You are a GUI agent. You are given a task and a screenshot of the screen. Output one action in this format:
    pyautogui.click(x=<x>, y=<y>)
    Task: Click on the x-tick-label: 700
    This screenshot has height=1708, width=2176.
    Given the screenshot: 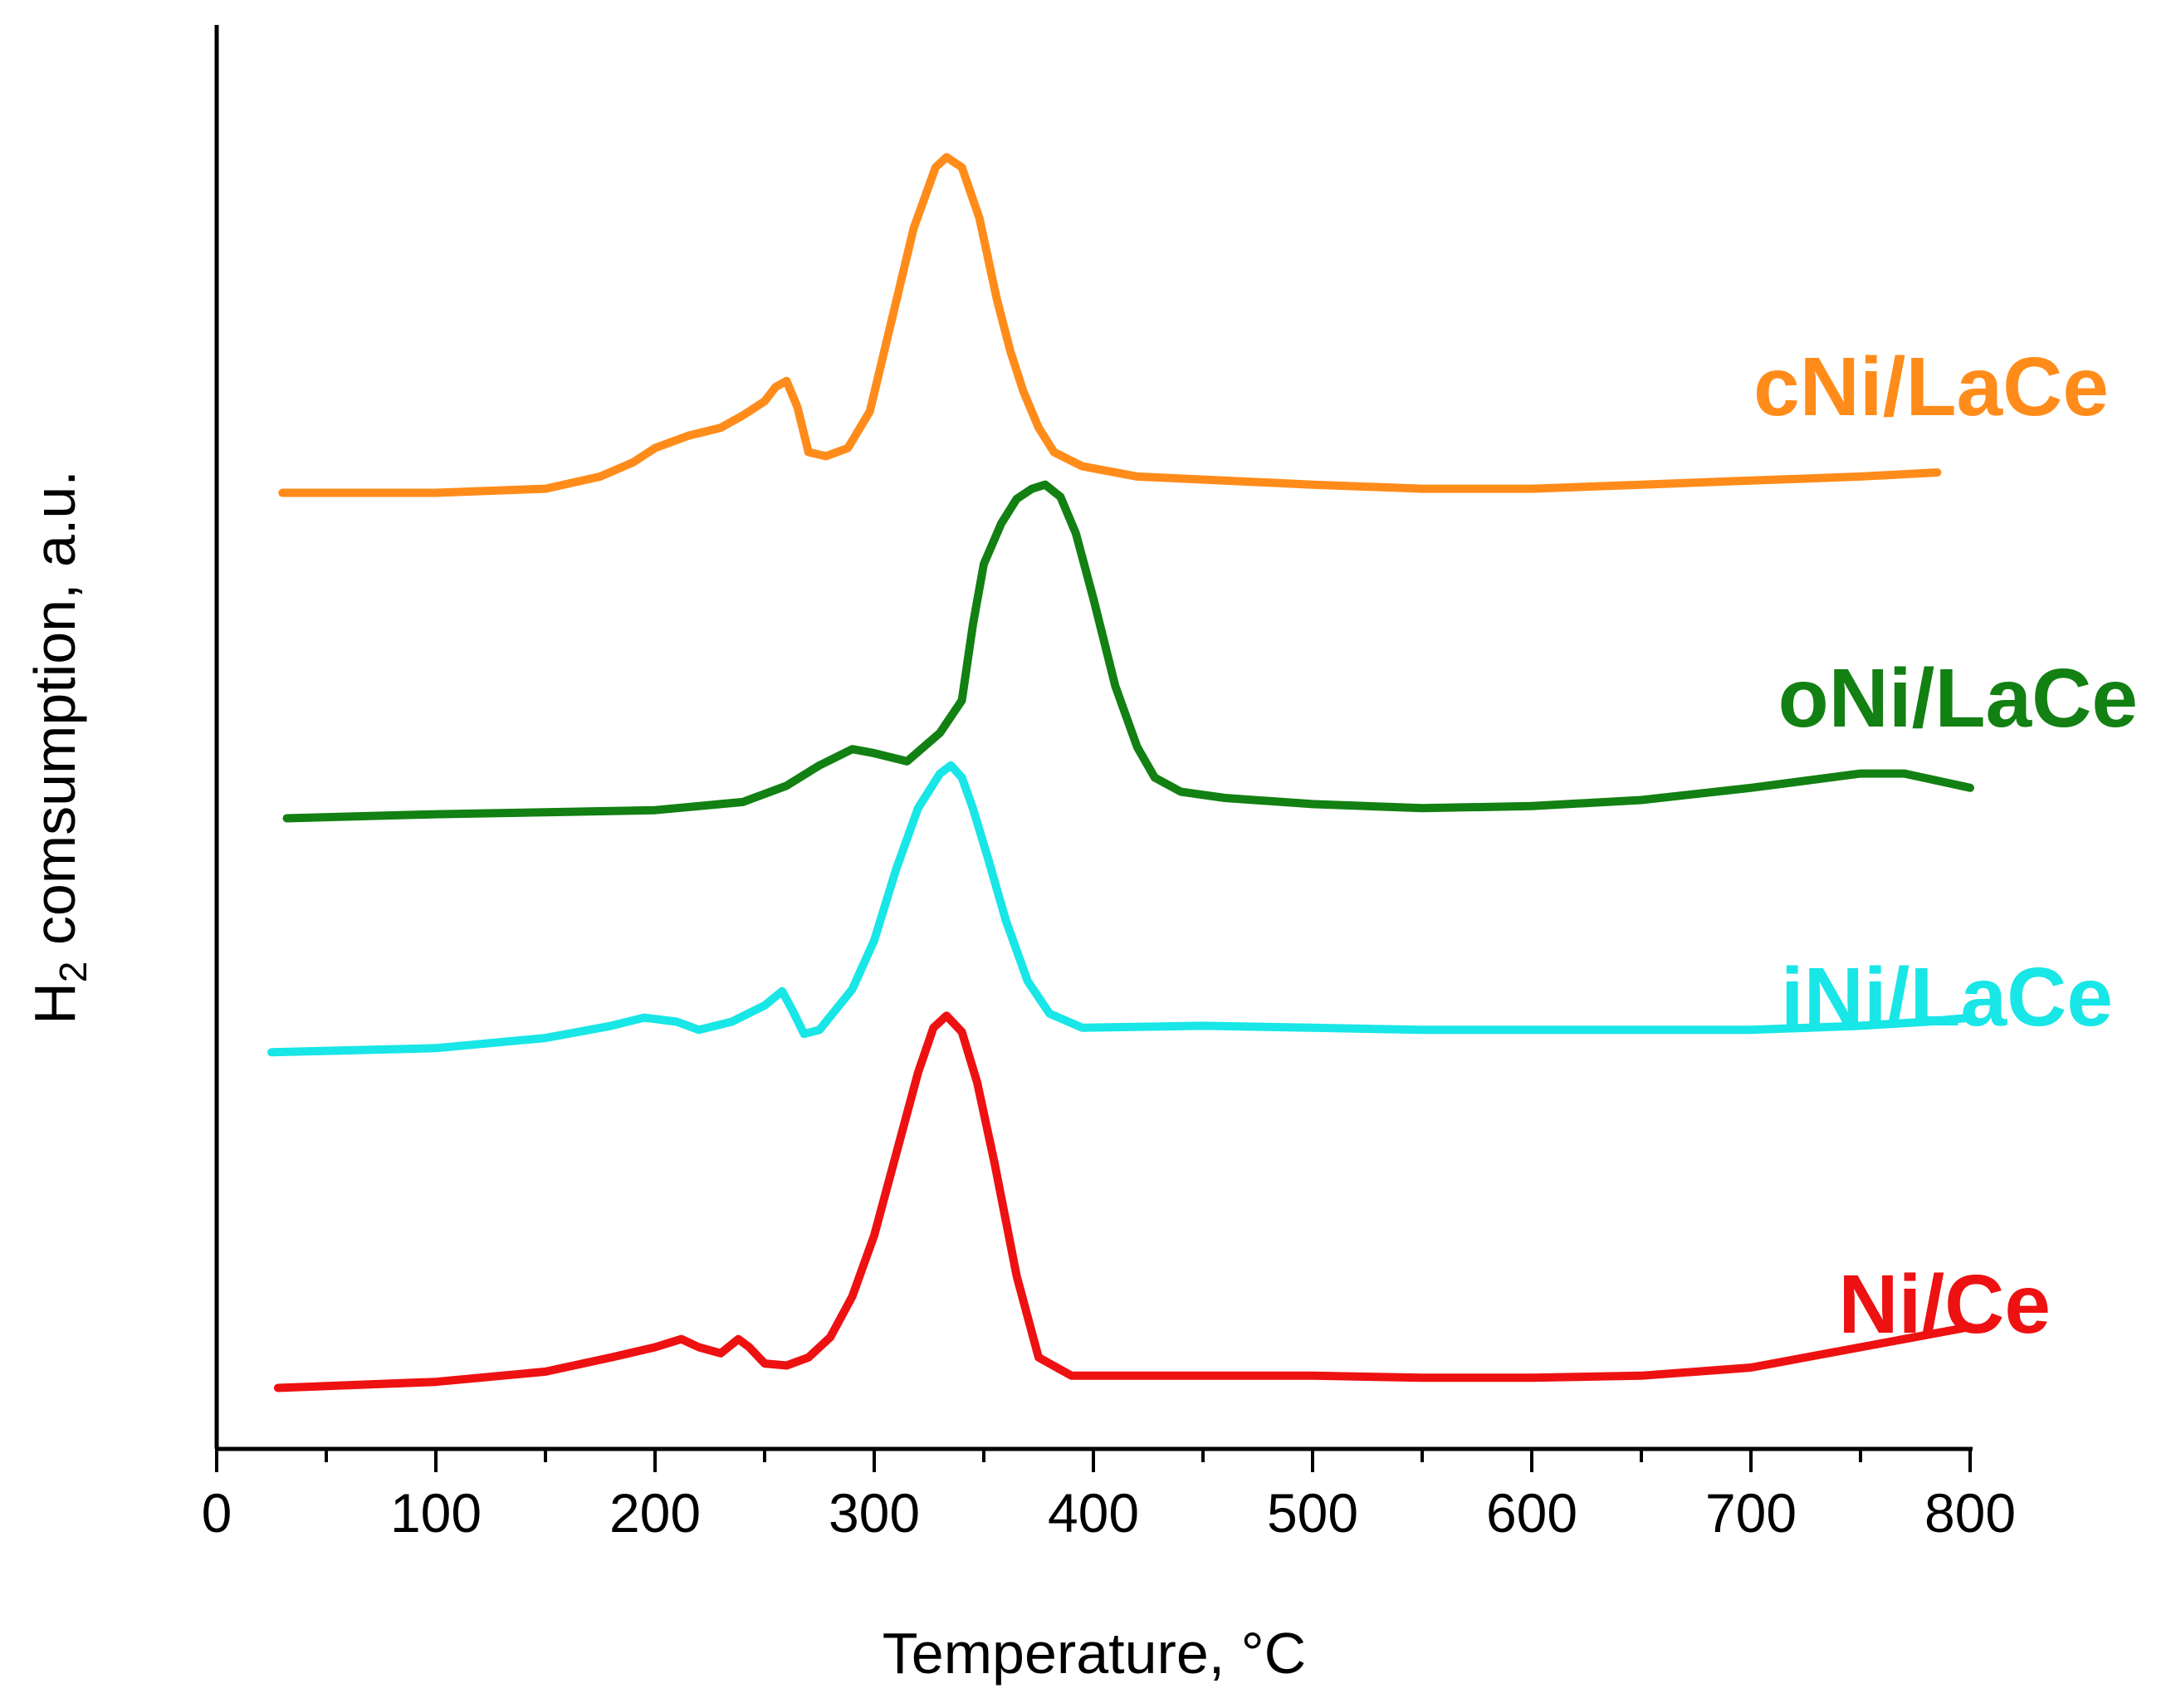 What is the action you would take?
    pyautogui.click(x=1751, y=1513)
    